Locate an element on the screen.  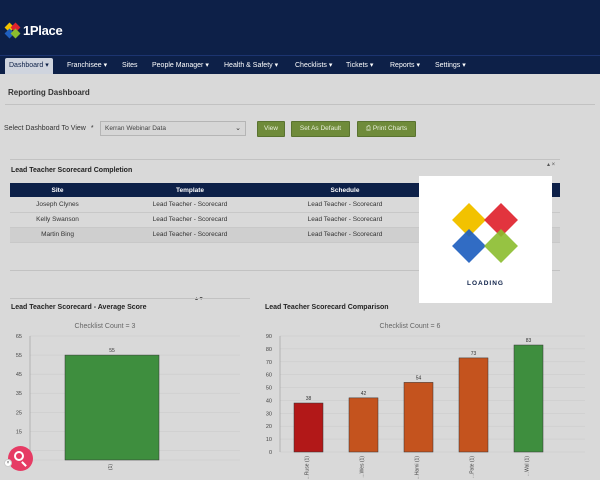
x-tick-label: (1) is located at coordinates (111, 467).